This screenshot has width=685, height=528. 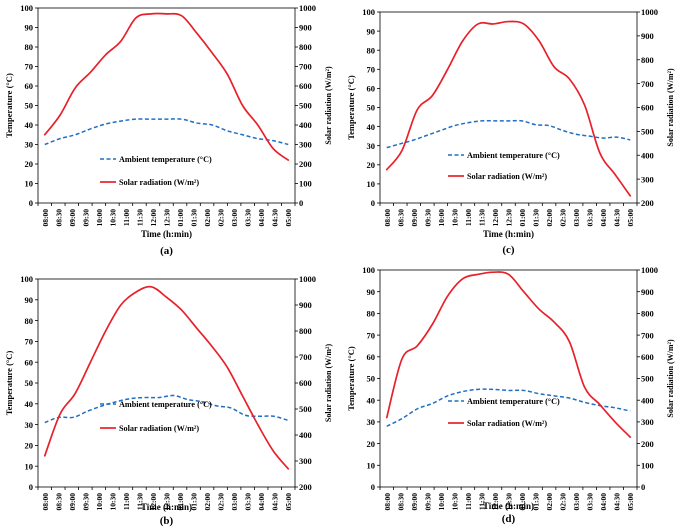 I want to click on left-axis-title: Temperature (°C), so click(x=351, y=107).